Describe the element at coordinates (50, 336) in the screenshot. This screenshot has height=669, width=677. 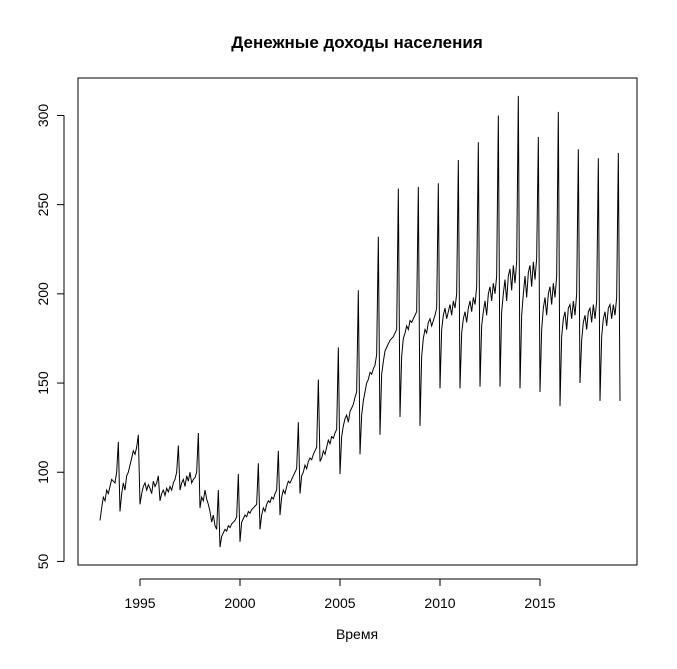
I see `y-axis: 50 100 150 200 250 300` at that location.